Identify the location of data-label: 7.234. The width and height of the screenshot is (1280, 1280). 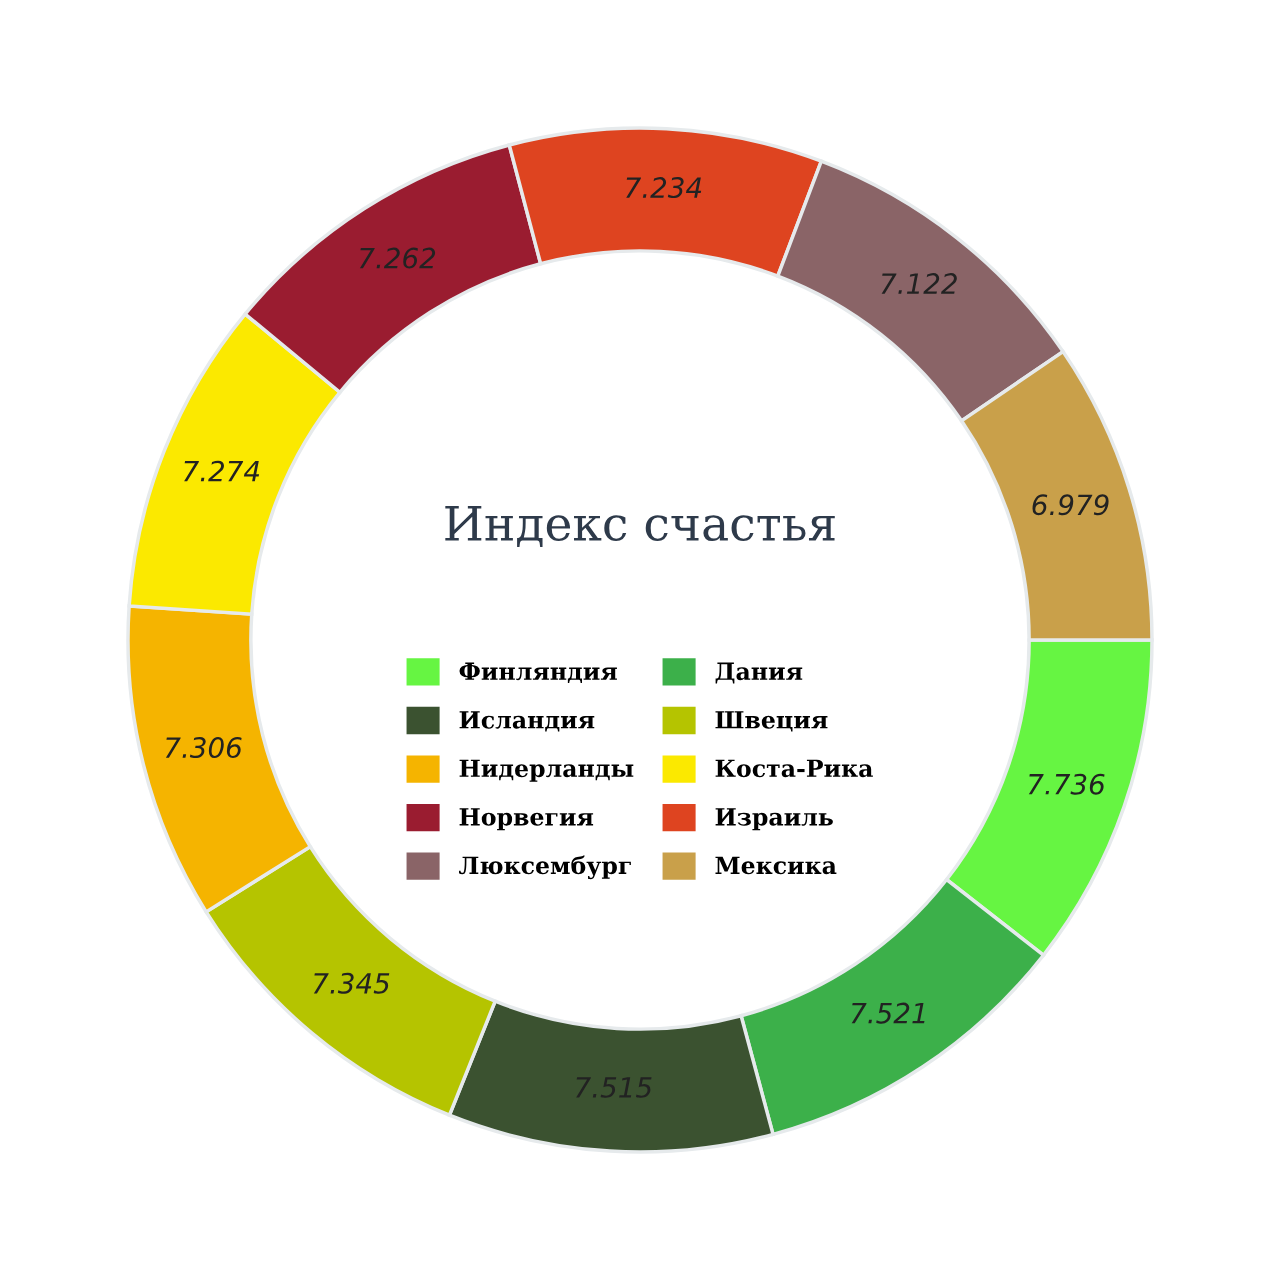
(664, 188).